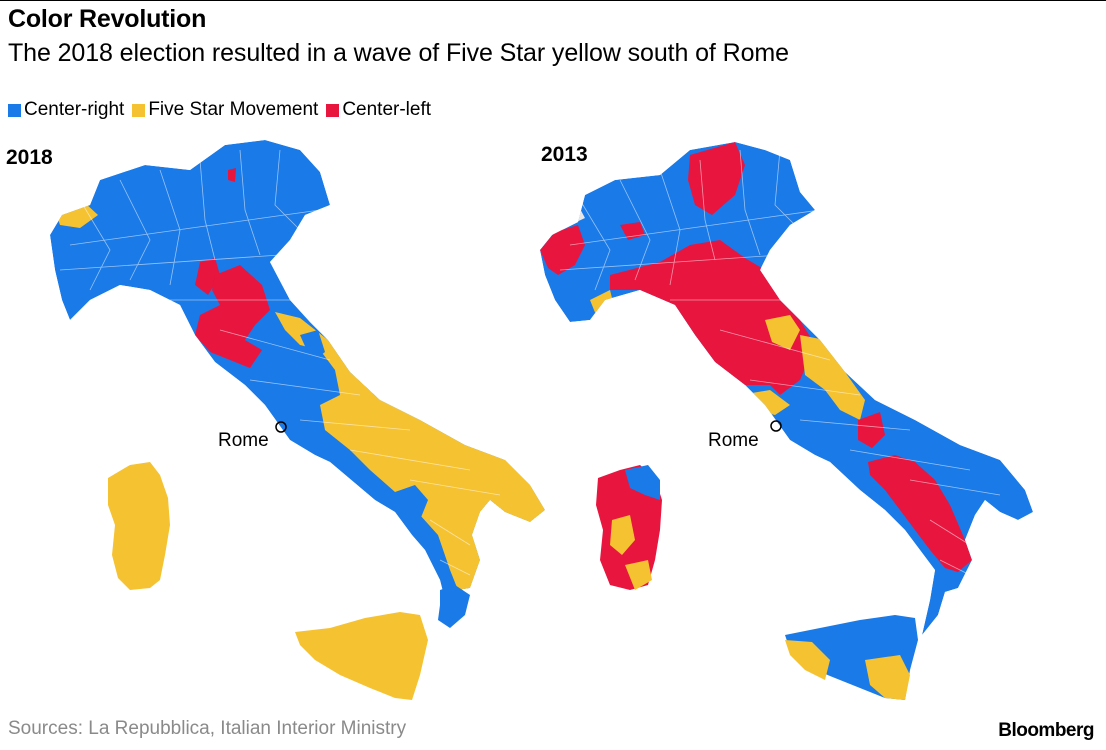 This screenshot has width=1106, height=750. Describe the element at coordinates (642, 482) in the screenshot. I see `sardinia-2013-cr` at that location.